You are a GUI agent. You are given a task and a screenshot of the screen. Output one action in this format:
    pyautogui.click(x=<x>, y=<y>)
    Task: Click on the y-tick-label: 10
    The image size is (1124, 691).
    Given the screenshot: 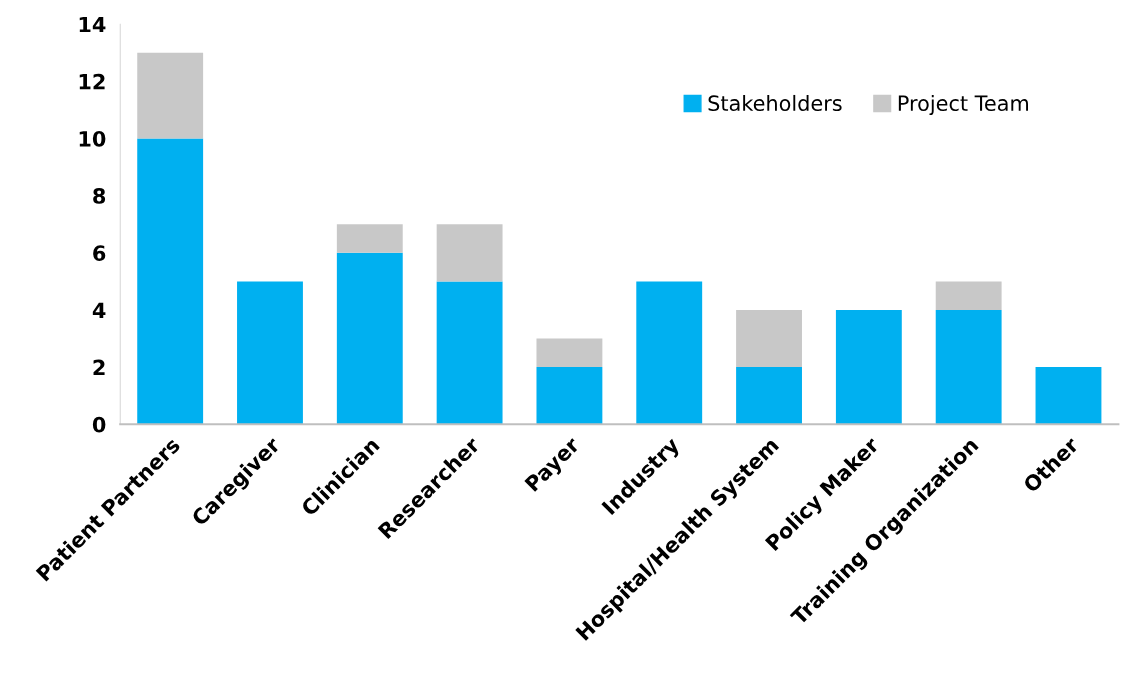 What is the action you would take?
    pyautogui.click(x=92, y=138)
    